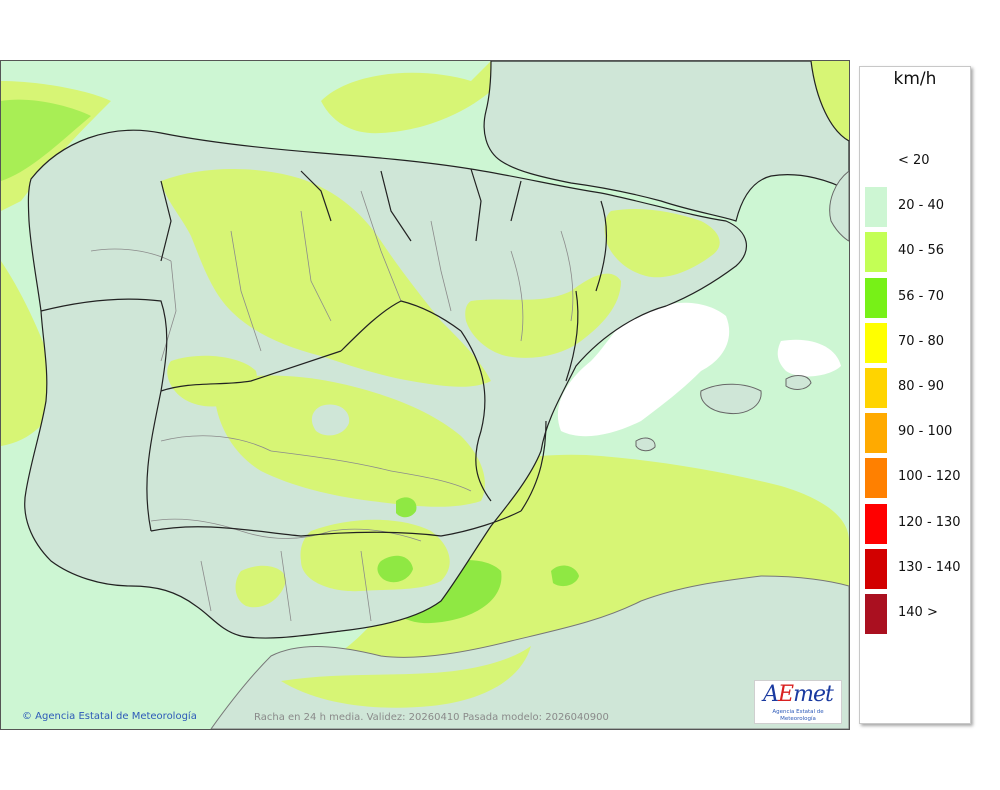 The width and height of the screenshot is (1000, 790). I want to click on legend-label: 70 - 80, so click(921, 341).